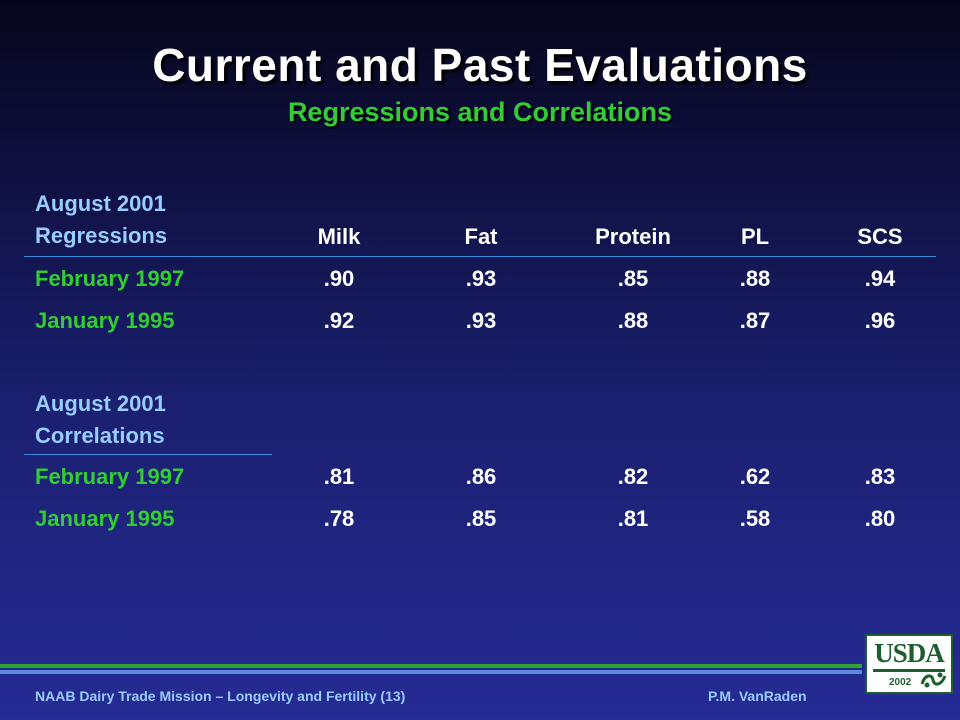 This screenshot has height=720, width=960. What do you see at coordinates (148, 454) in the screenshot?
I see `correlations-header-rule` at bounding box center [148, 454].